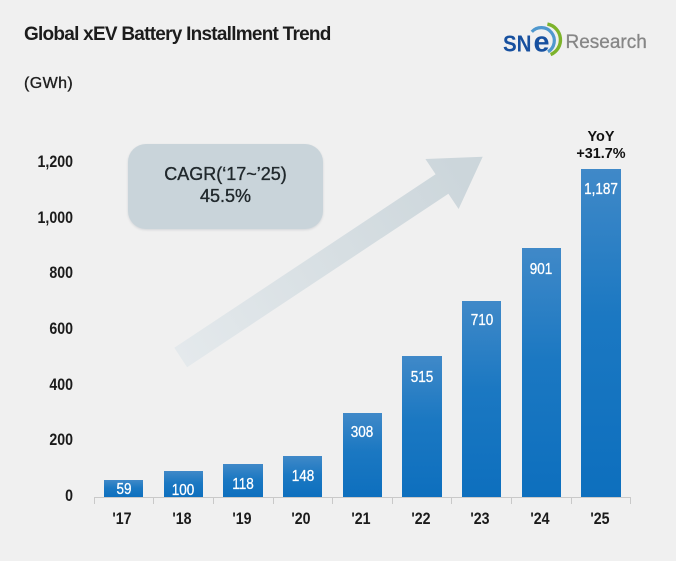 The image size is (676, 561). I want to click on svg-text: SN, so click(517, 44).